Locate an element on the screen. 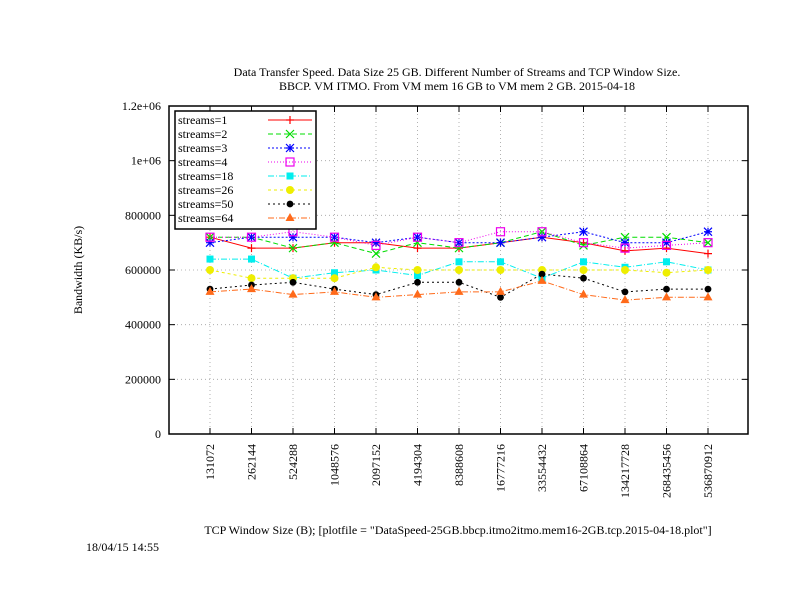 Image resolution: width=792 pixels, height=612 pixels. x-tick-label: 524288 is located at coordinates (293, 462).